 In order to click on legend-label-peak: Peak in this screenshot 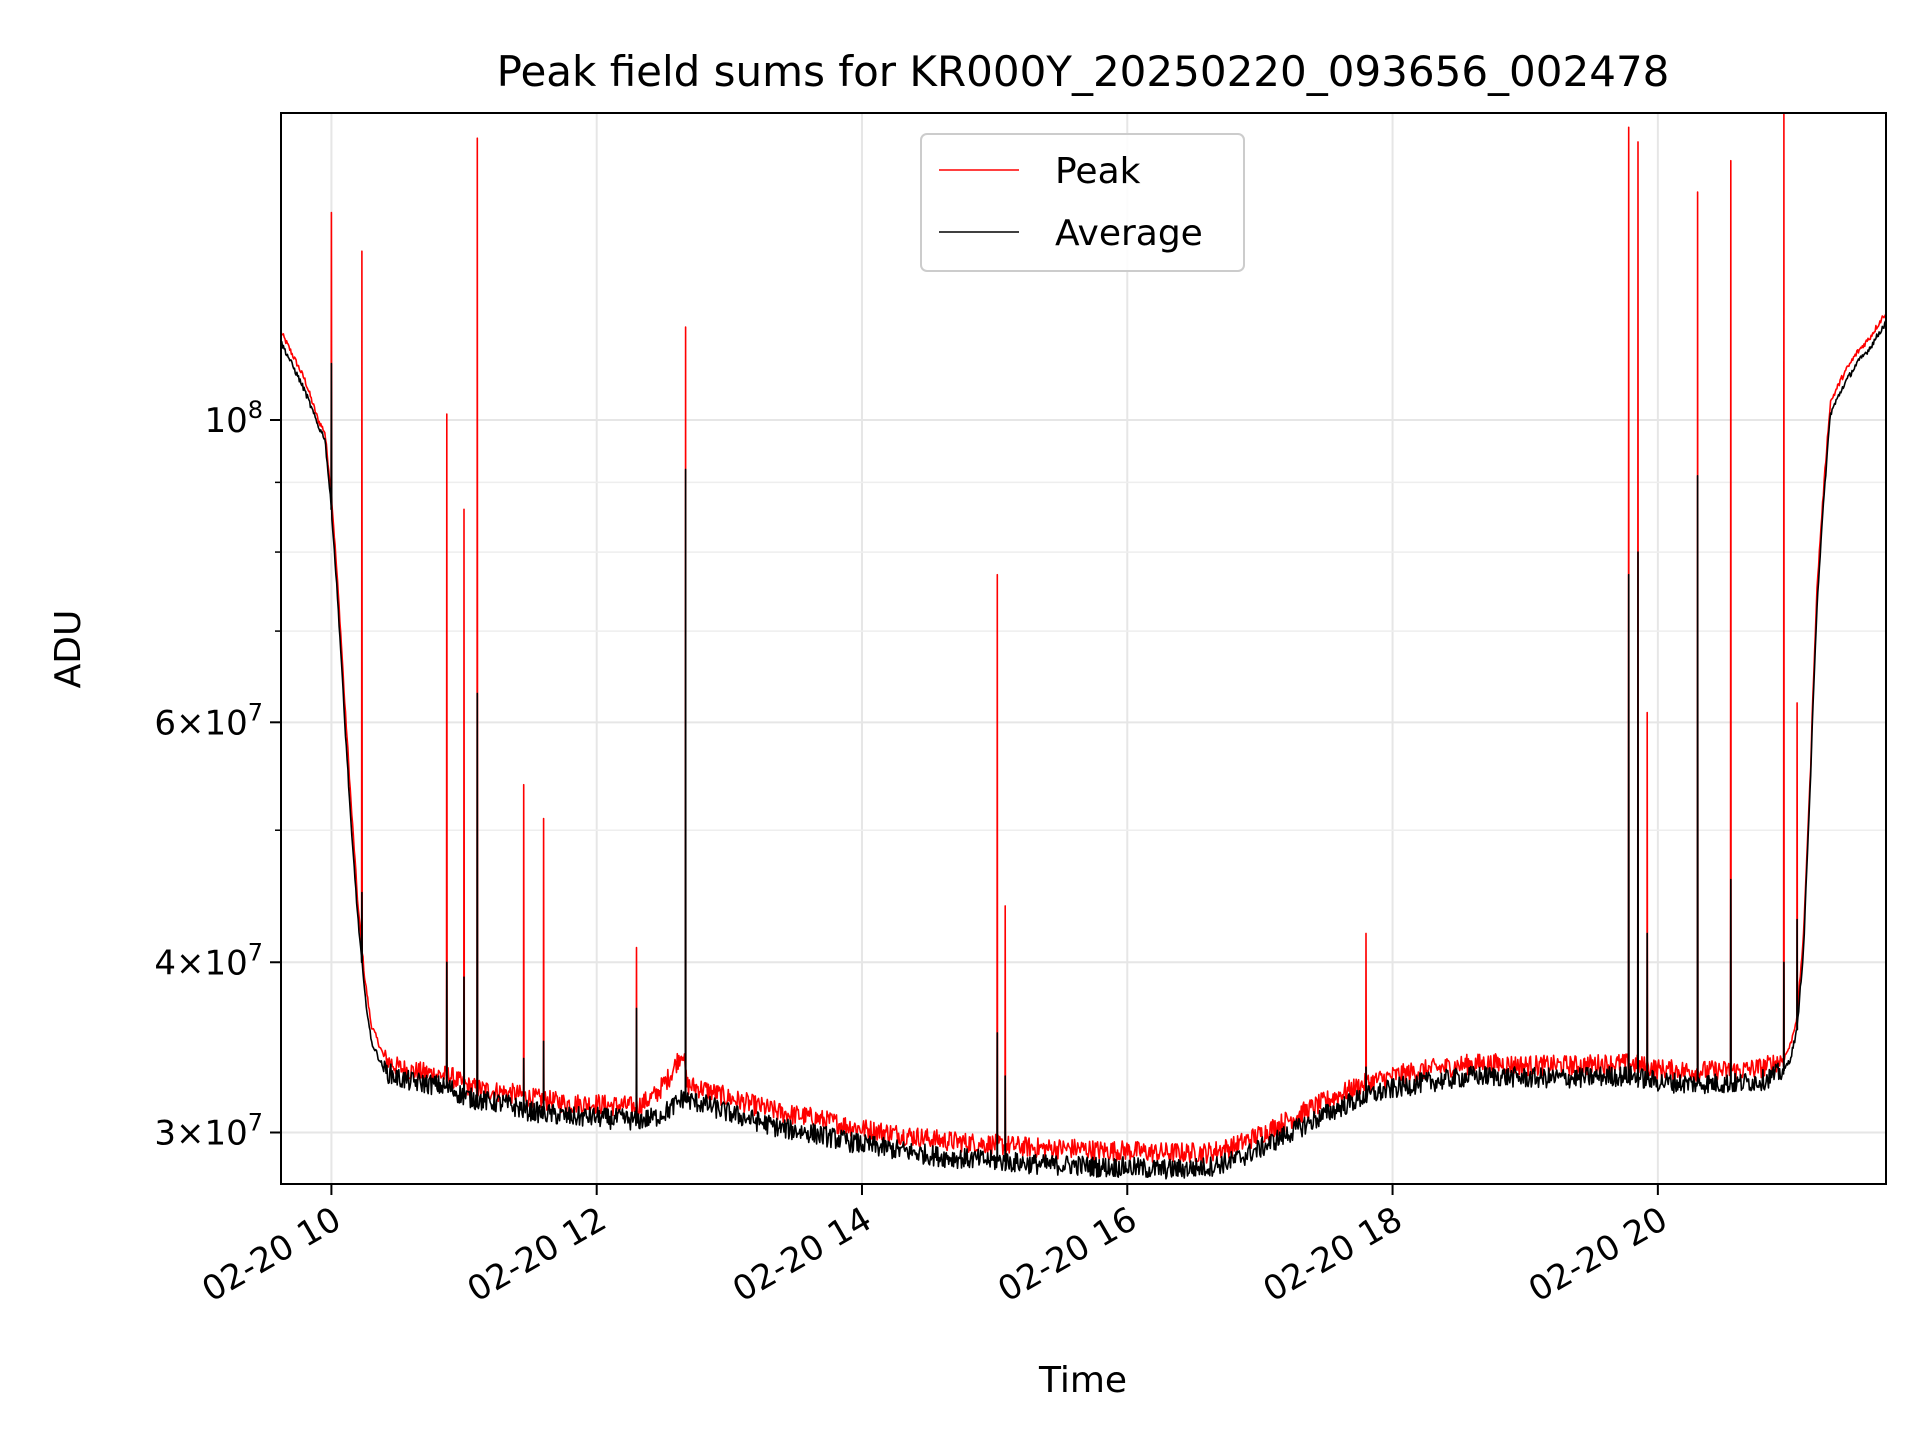, I will do `click(1098, 171)`.